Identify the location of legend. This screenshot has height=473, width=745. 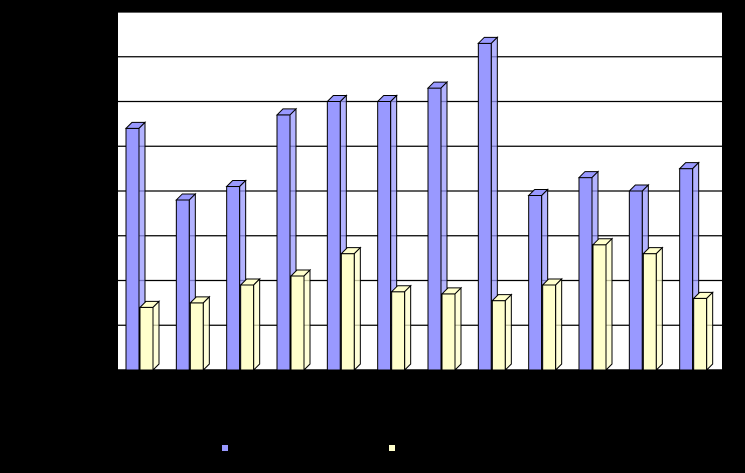
(308, 448).